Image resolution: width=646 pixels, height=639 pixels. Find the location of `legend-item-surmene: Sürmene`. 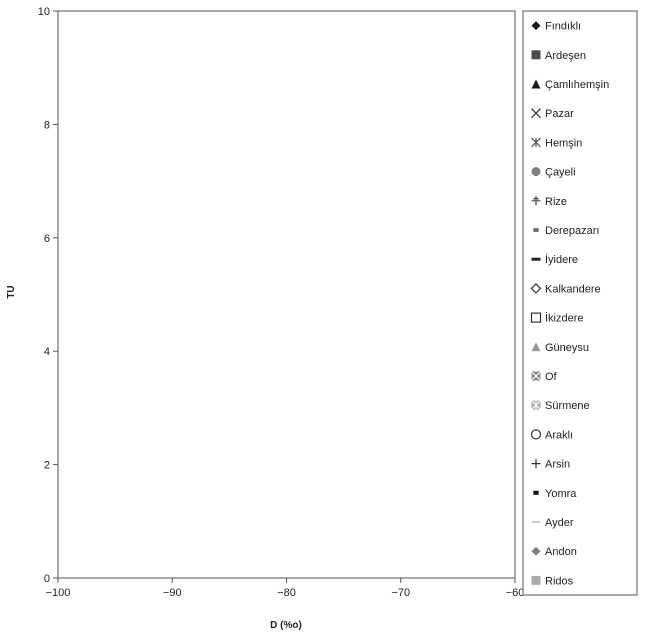

legend-item-surmene: Sürmene is located at coordinates (560, 406).